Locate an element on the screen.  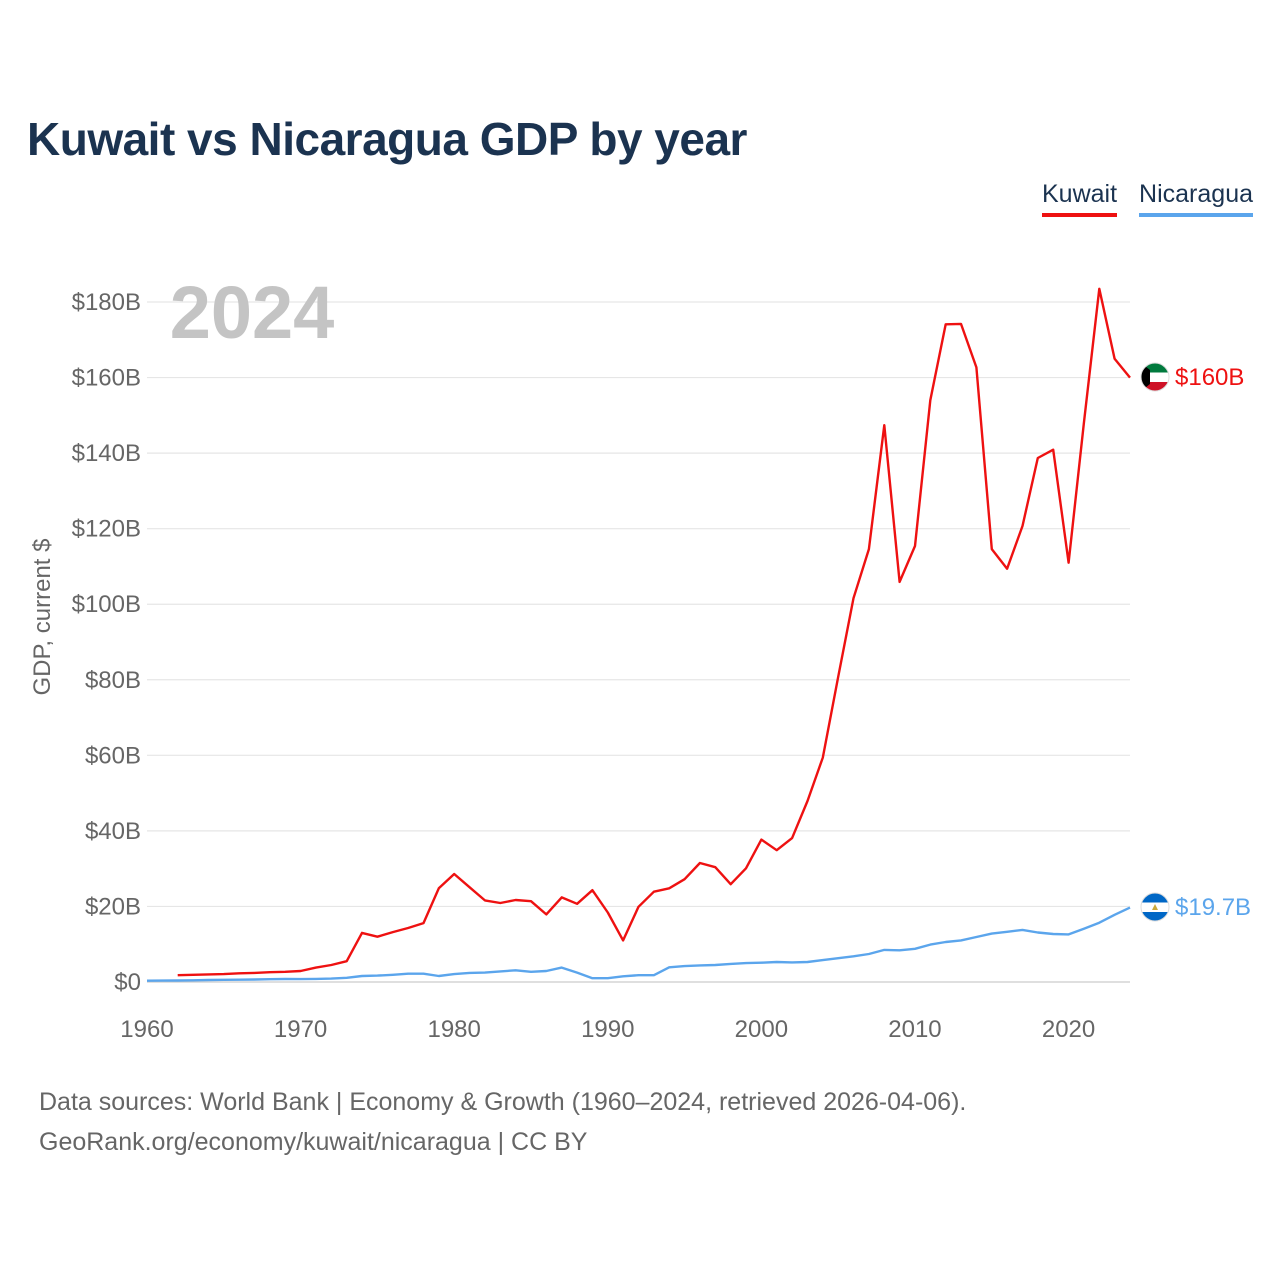
nicaragua-flag-icon is located at coordinates (1155, 907).